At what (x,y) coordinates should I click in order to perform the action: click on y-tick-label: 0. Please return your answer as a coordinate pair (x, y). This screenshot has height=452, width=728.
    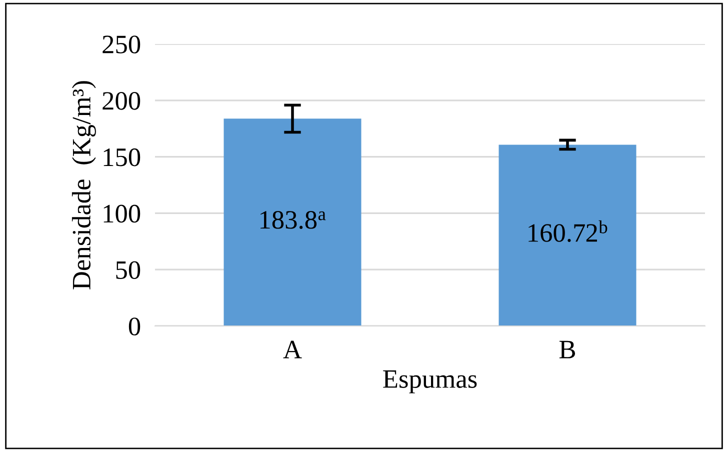
    Looking at the image, I should click on (134, 327).